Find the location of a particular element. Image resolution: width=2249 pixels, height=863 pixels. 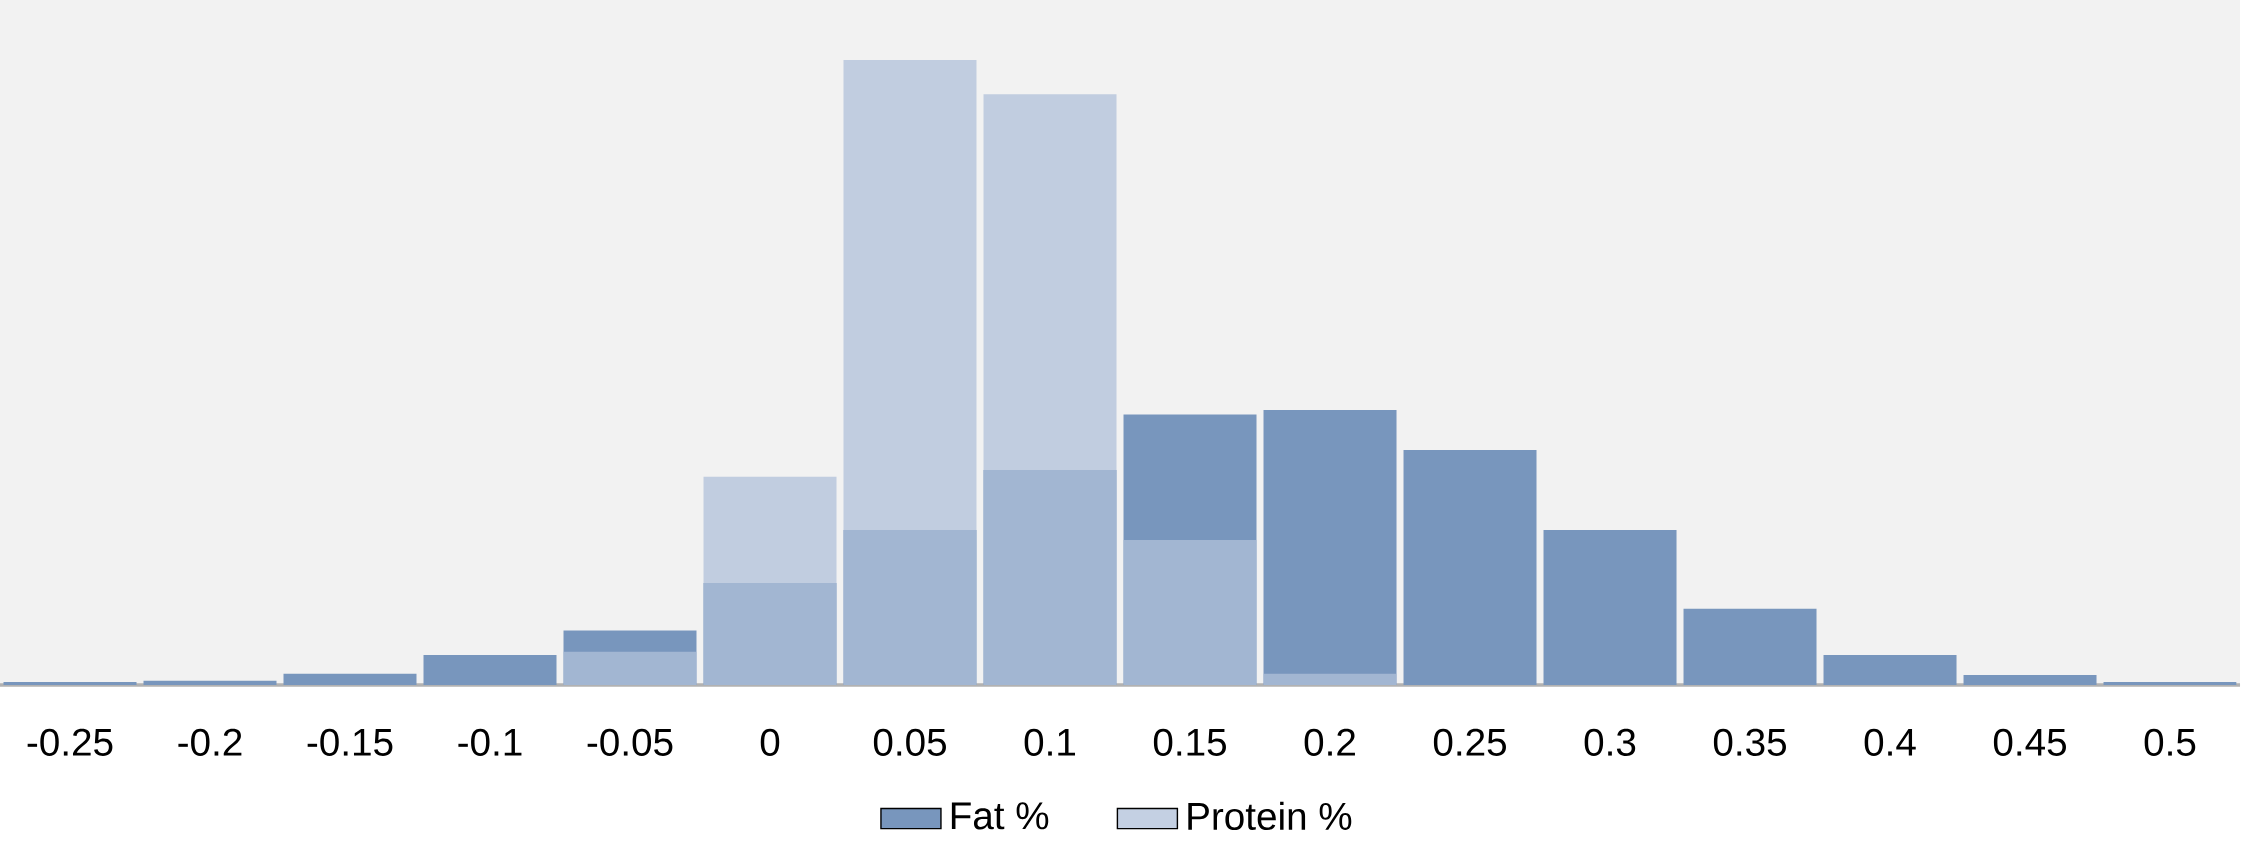

x-tick-label: 0.2 is located at coordinates (1329, 742).